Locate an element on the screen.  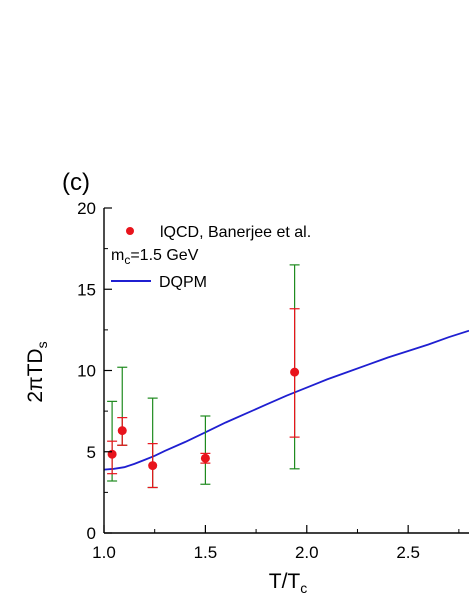
y-axis-title-sub: s is located at coordinates (42, 344).